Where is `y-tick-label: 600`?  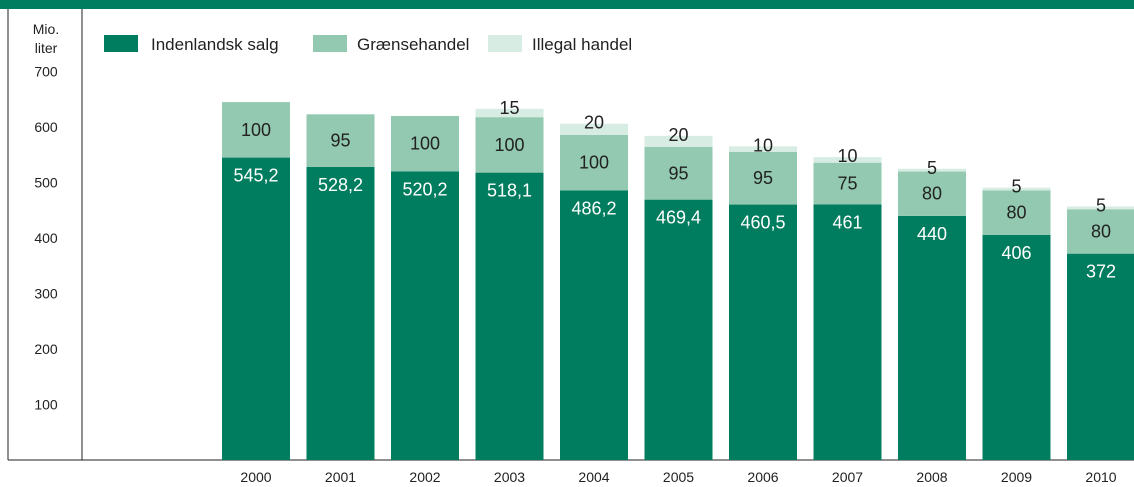
y-tick-label: 600 is located at coordinates (46, 127).